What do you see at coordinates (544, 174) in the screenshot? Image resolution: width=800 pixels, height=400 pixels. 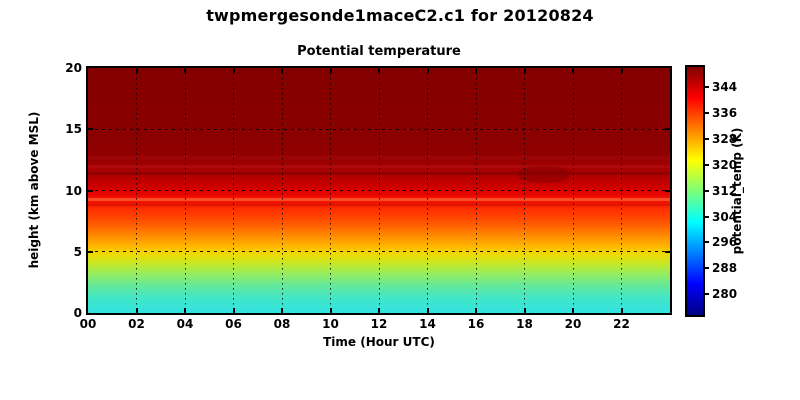 I see `dark-band-bump-18utc` at bounding box center [544, 174].